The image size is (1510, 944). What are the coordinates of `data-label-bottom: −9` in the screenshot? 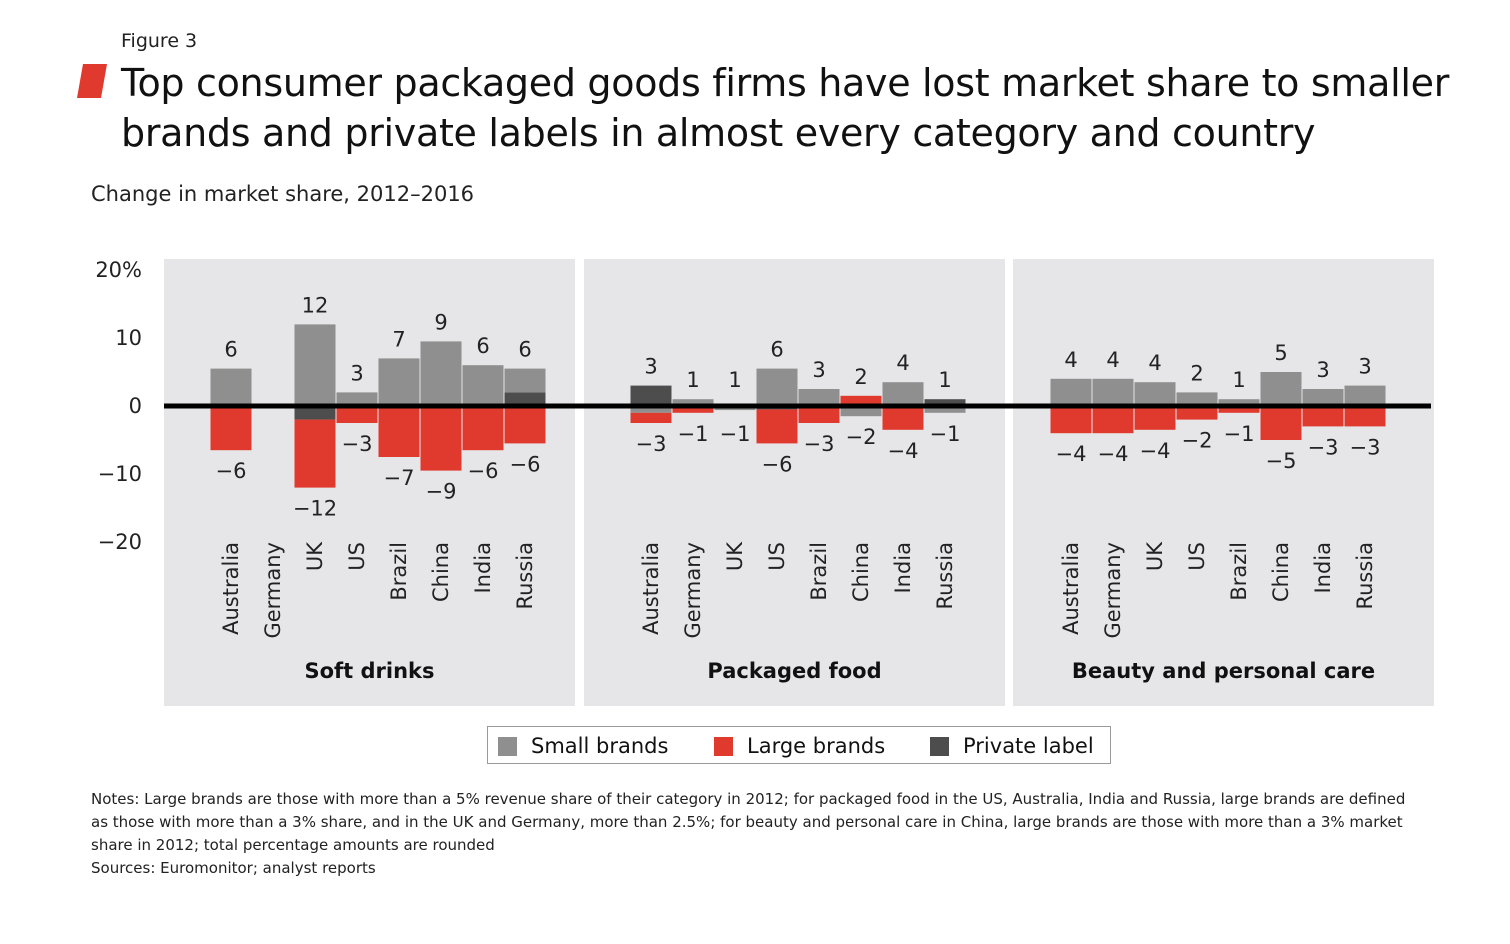 It's located at (441, 492).